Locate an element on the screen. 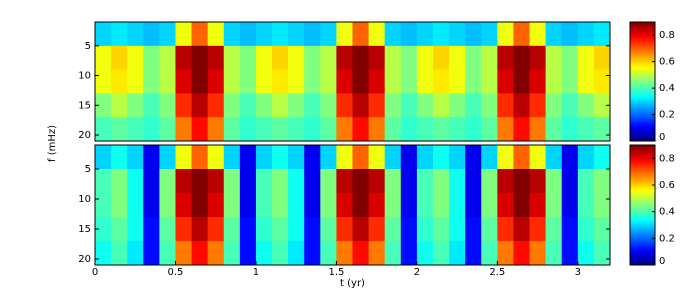 The image size is (692, 291). x-tick-label: 1 is located at coordinates (256, 272).